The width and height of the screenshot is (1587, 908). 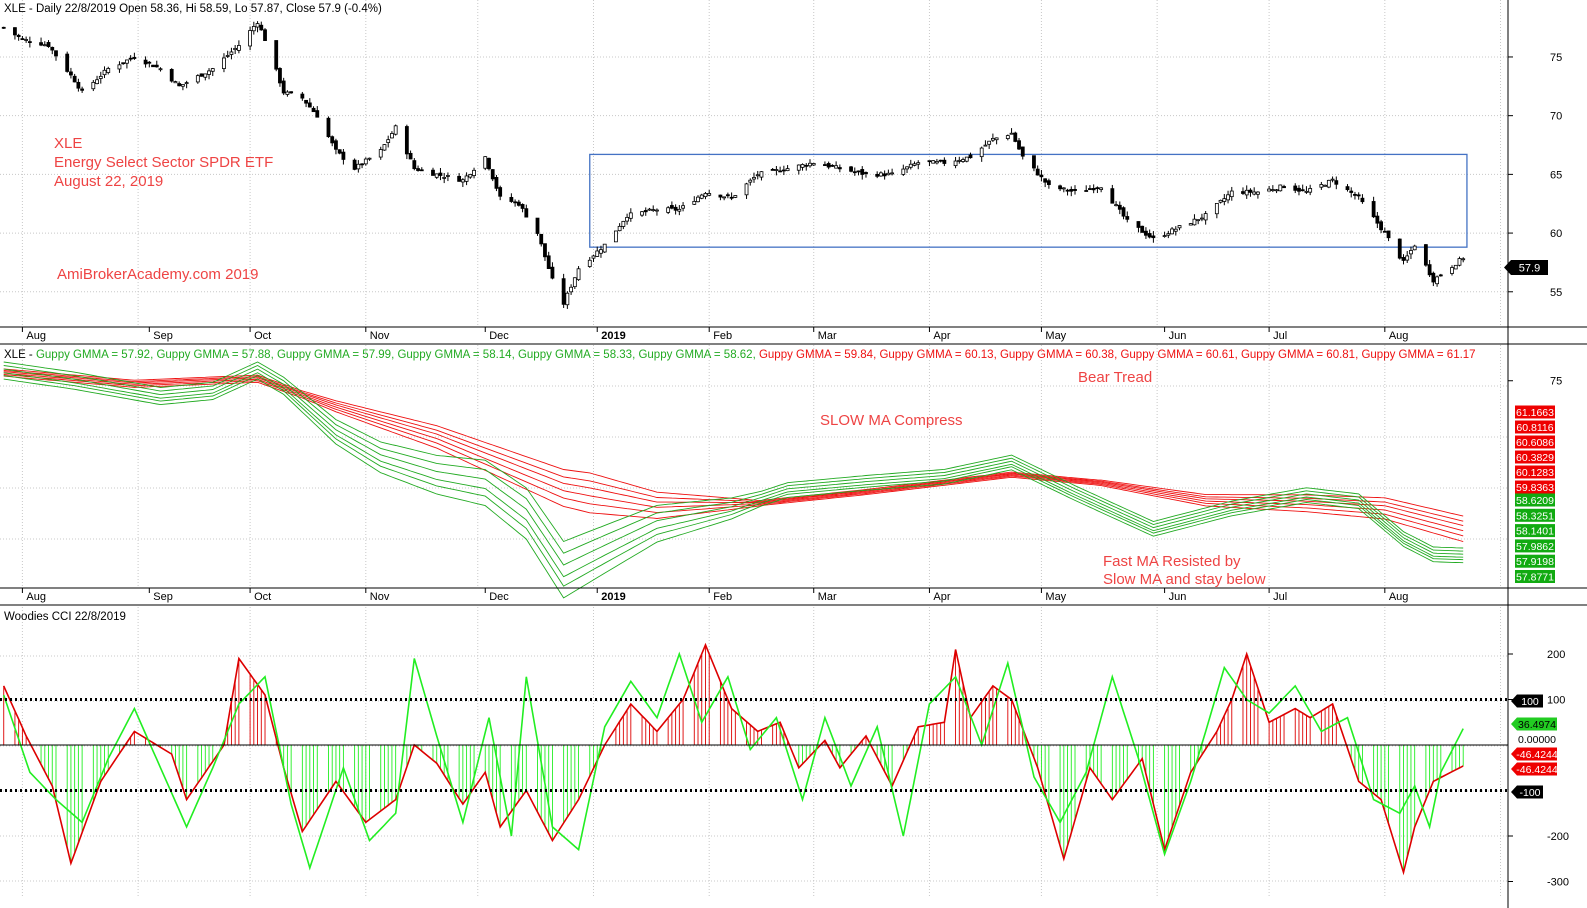 What do you see at coordinates (578, 355) in the screenshot?
I see `gmma-header-part: Guppy GMMA = 58.33,` at bounding box center [578, 355].